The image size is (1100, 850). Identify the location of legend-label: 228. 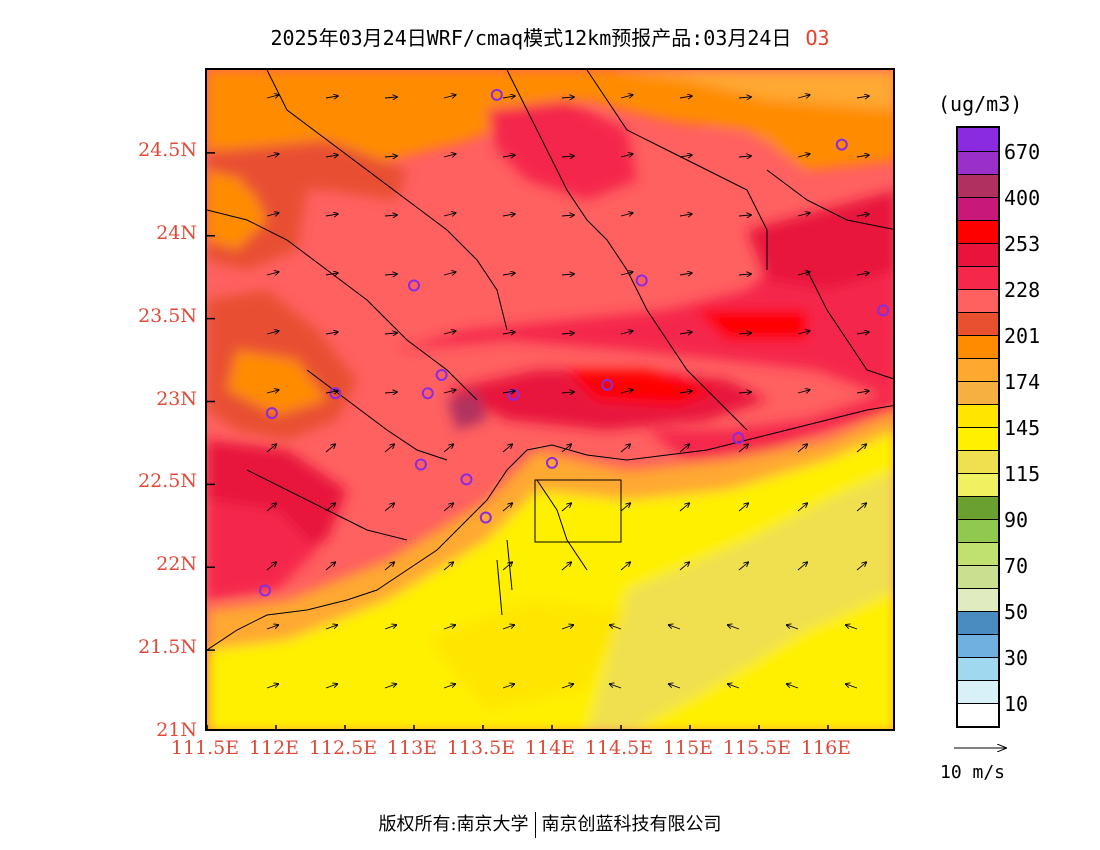
(1022, 290).